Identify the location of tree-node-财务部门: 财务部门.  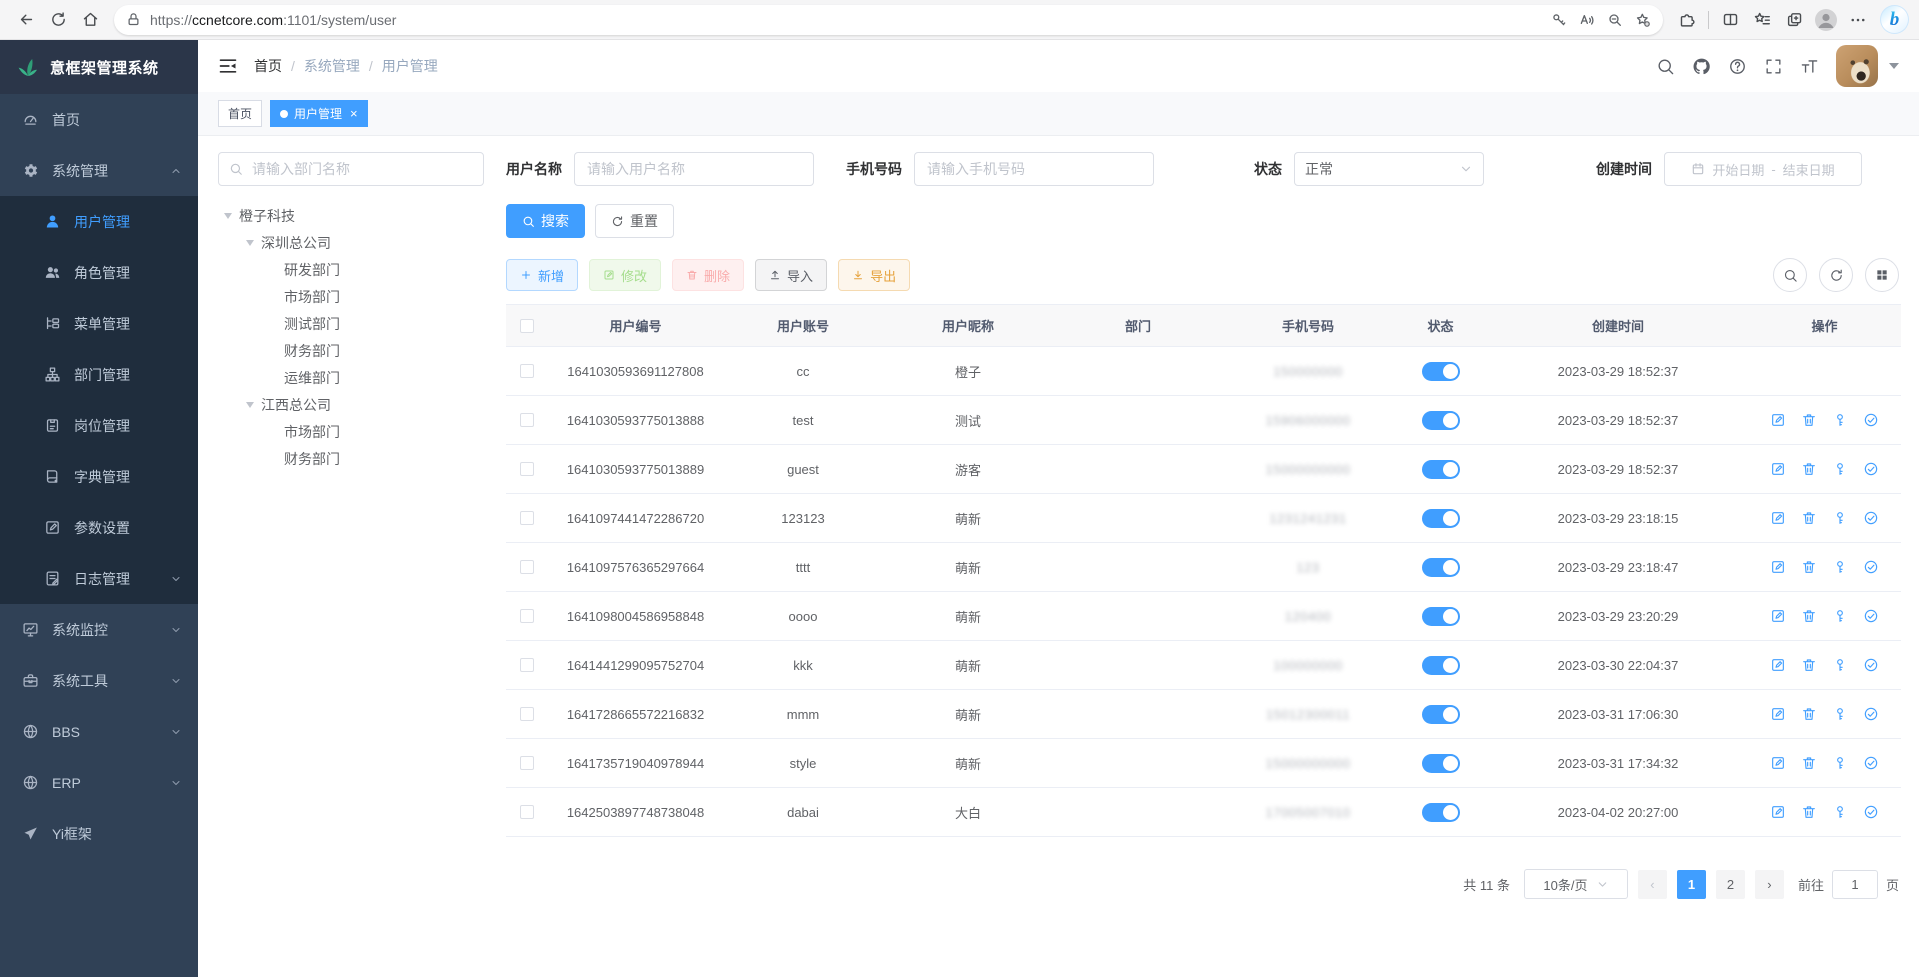
(312, 458).